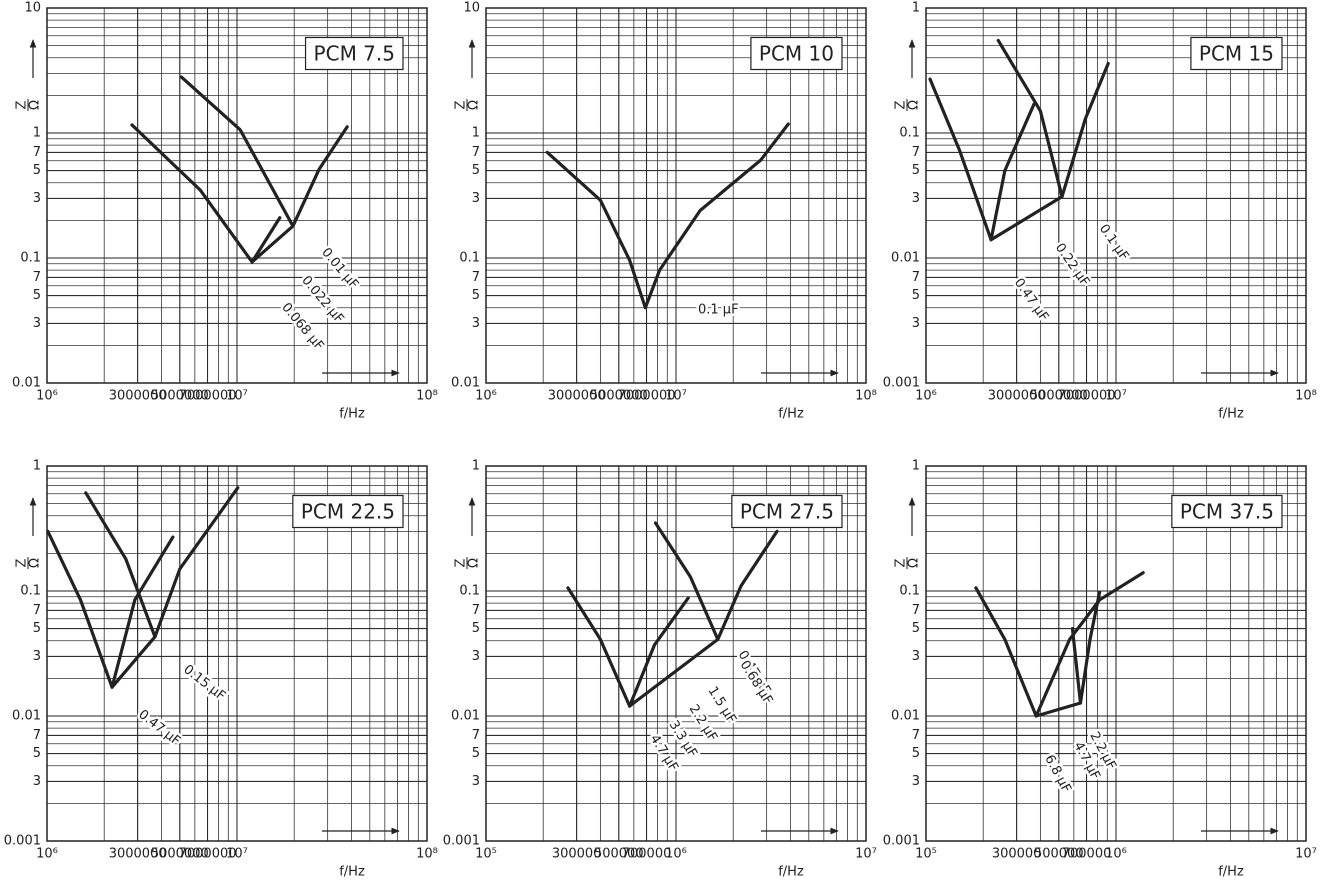  I want to click on chart-title: PCM 7.5, so click(354, 54).